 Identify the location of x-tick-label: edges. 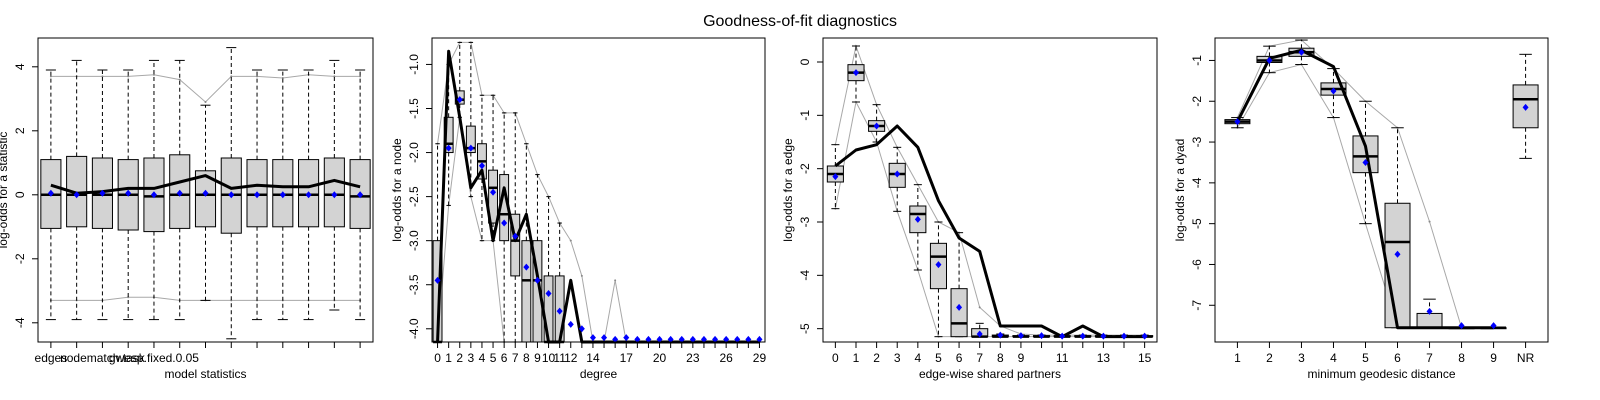
(51, 358).